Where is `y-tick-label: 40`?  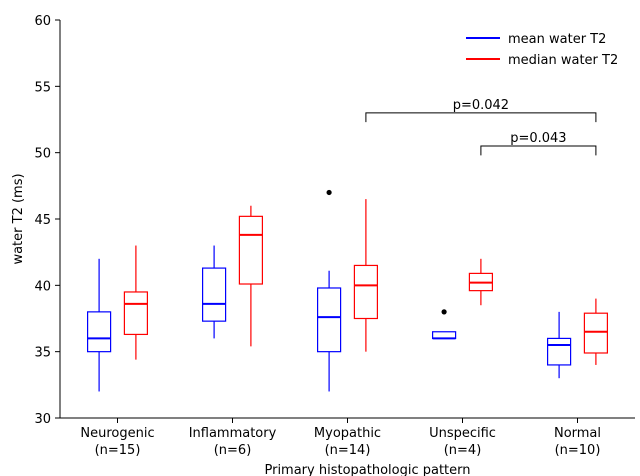 y-tick-label: 40 is located at coordinates (42, 286).